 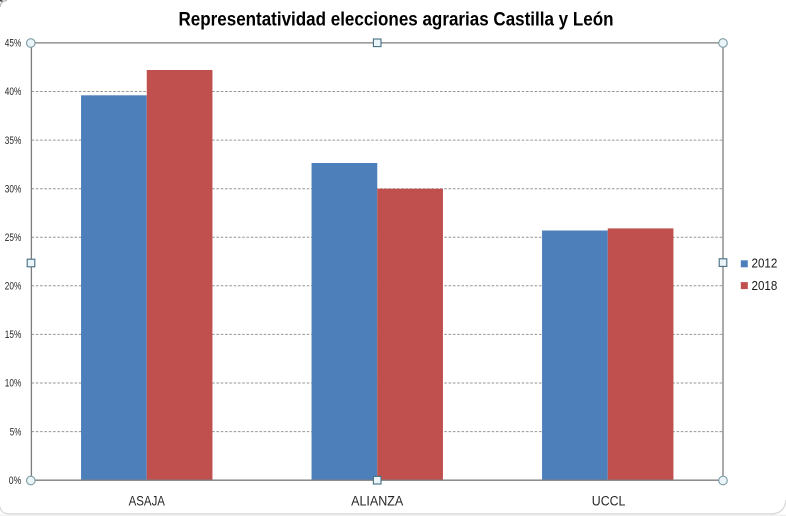 What do you see at coordinates (16, 432) in the screenshot?
I see `svg-text: 5%` at bounding box center [16, 432].